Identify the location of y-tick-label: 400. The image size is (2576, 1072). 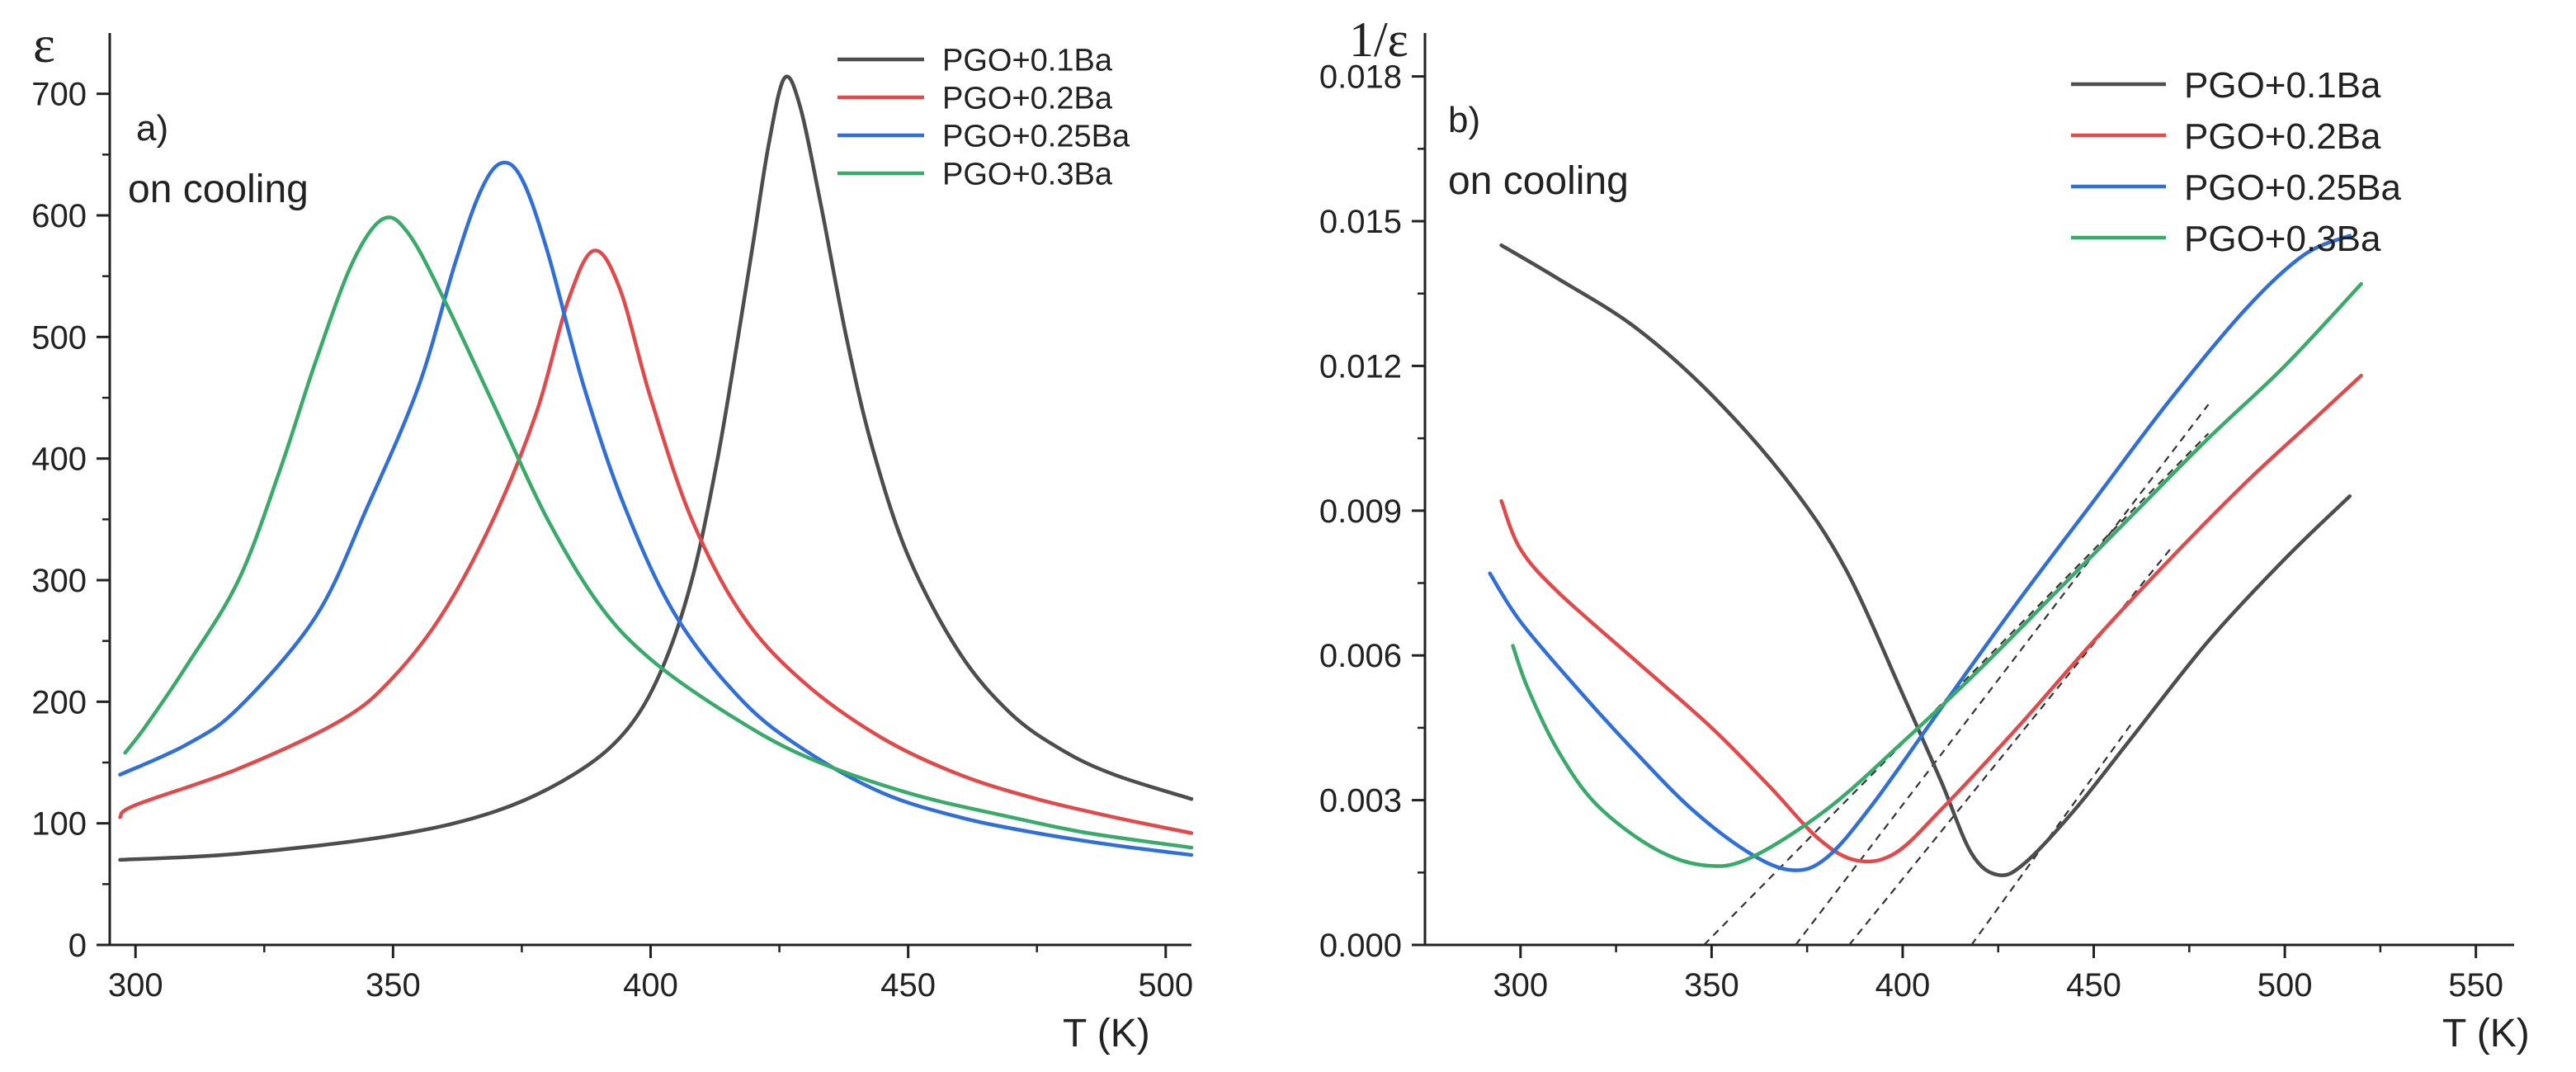
(59, 460).